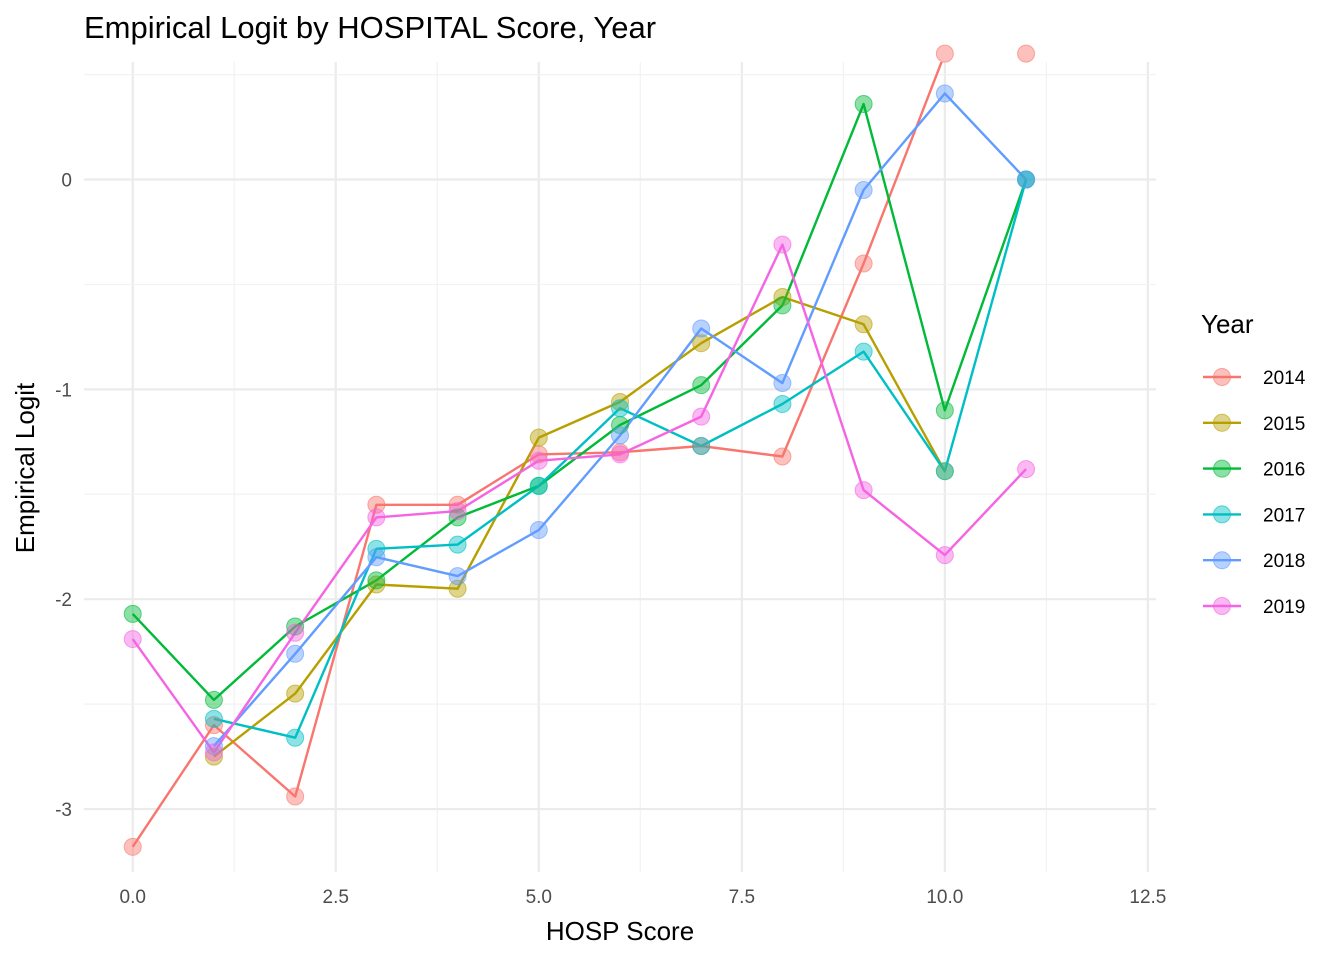 The image size is (1344, 960). What do you see at coordinates (1254, 378) in the screenshot?
I see `legend-item-2014: 2014` at bounding box center [1254, 378].